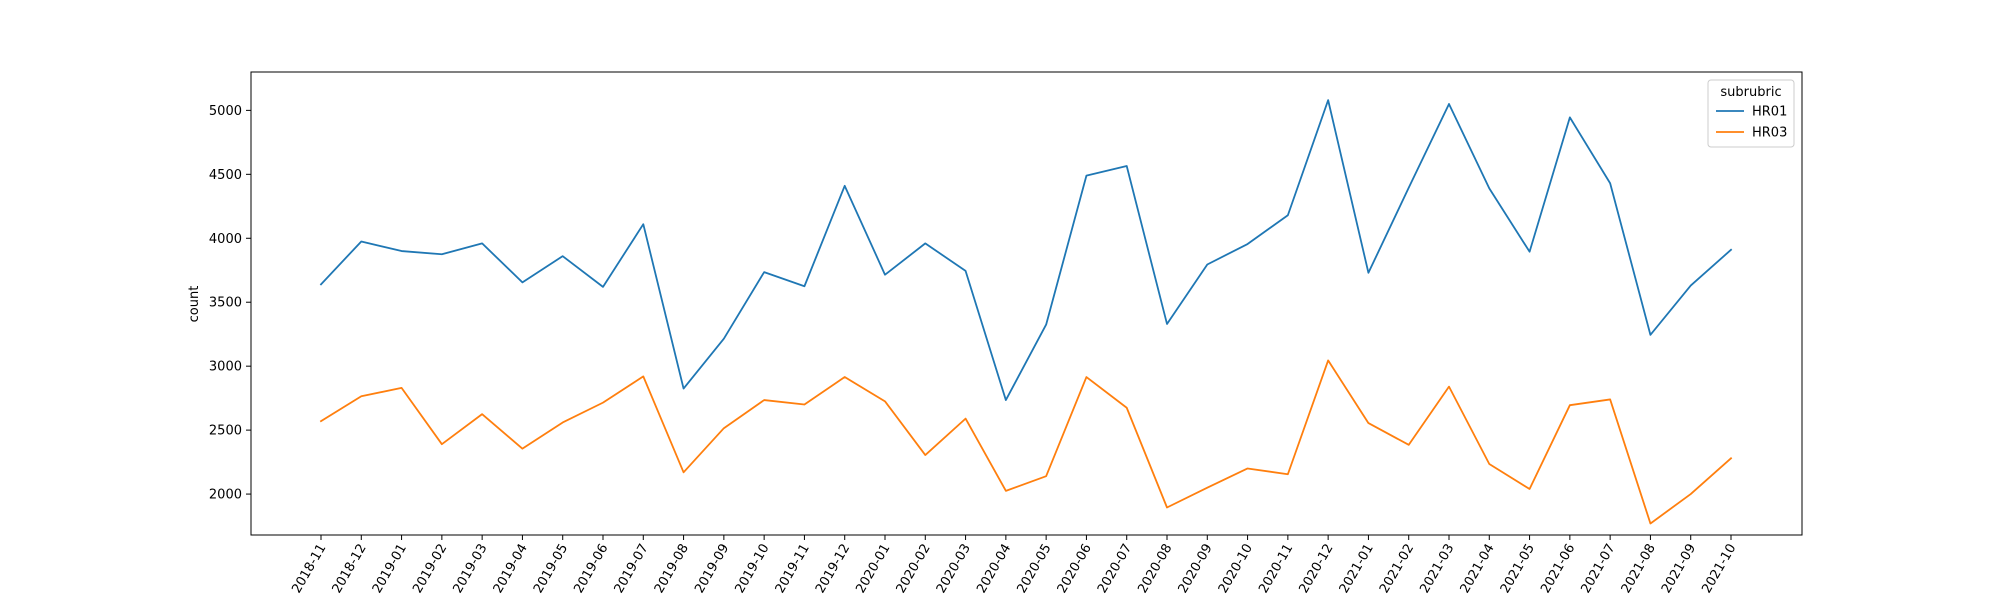 Image resolution: width=2000 pixels, height=600 pixels. What do you see at coordinates (1518, 569) in the screenshot?
I see `x-tick-label: 2021-05` at bounding box center [1518, 569].